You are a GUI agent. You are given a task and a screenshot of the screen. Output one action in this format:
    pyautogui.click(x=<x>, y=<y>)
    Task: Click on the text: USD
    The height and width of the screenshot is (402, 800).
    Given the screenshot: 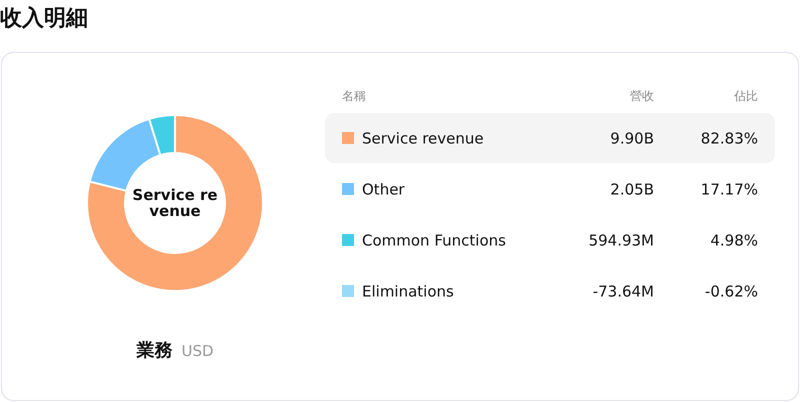 What is the action you would take?
    pyautogui.click(x=198, y=351)
    